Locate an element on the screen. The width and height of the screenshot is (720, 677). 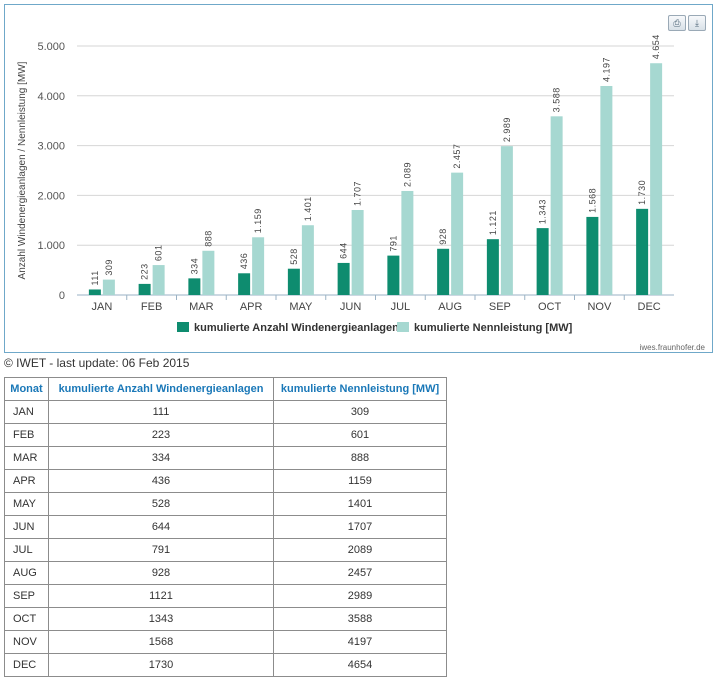
data-label: 601 is located at coordinates (159, 253).